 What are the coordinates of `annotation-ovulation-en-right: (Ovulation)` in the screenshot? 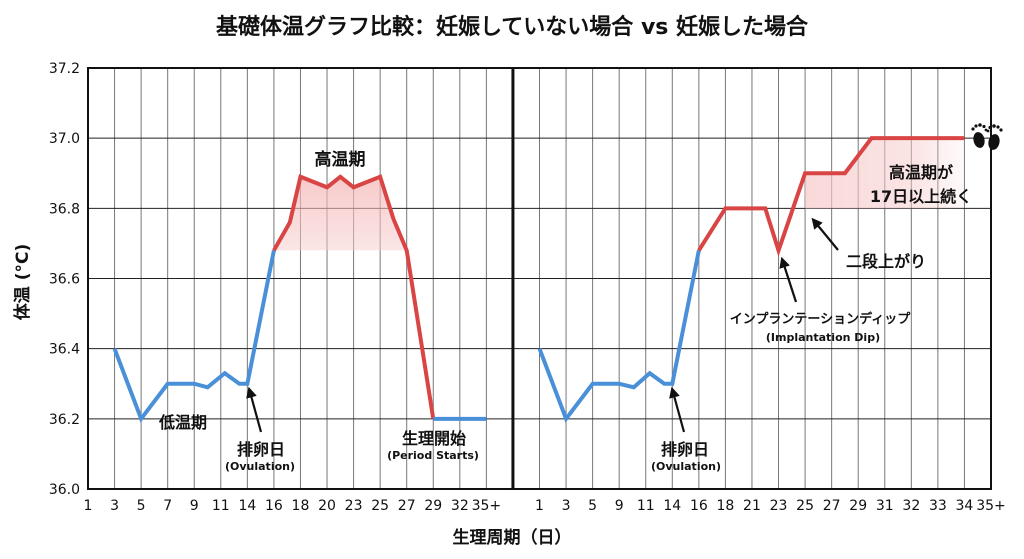 It's located at (686, 466).